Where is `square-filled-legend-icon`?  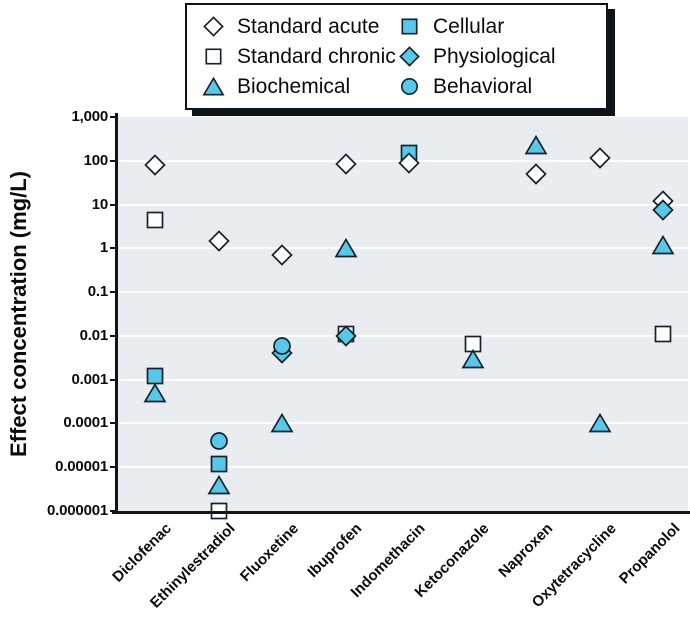
square-filled-legend-icon is located at coordinates (409, 26).